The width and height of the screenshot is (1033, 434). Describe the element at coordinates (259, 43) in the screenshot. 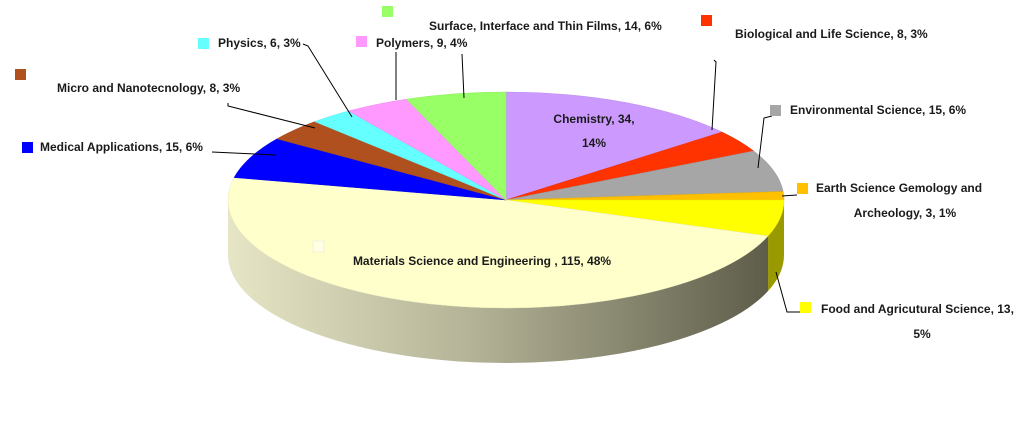

I see `slice-label-8-line-0: Physics, 6, 3%` at that location.